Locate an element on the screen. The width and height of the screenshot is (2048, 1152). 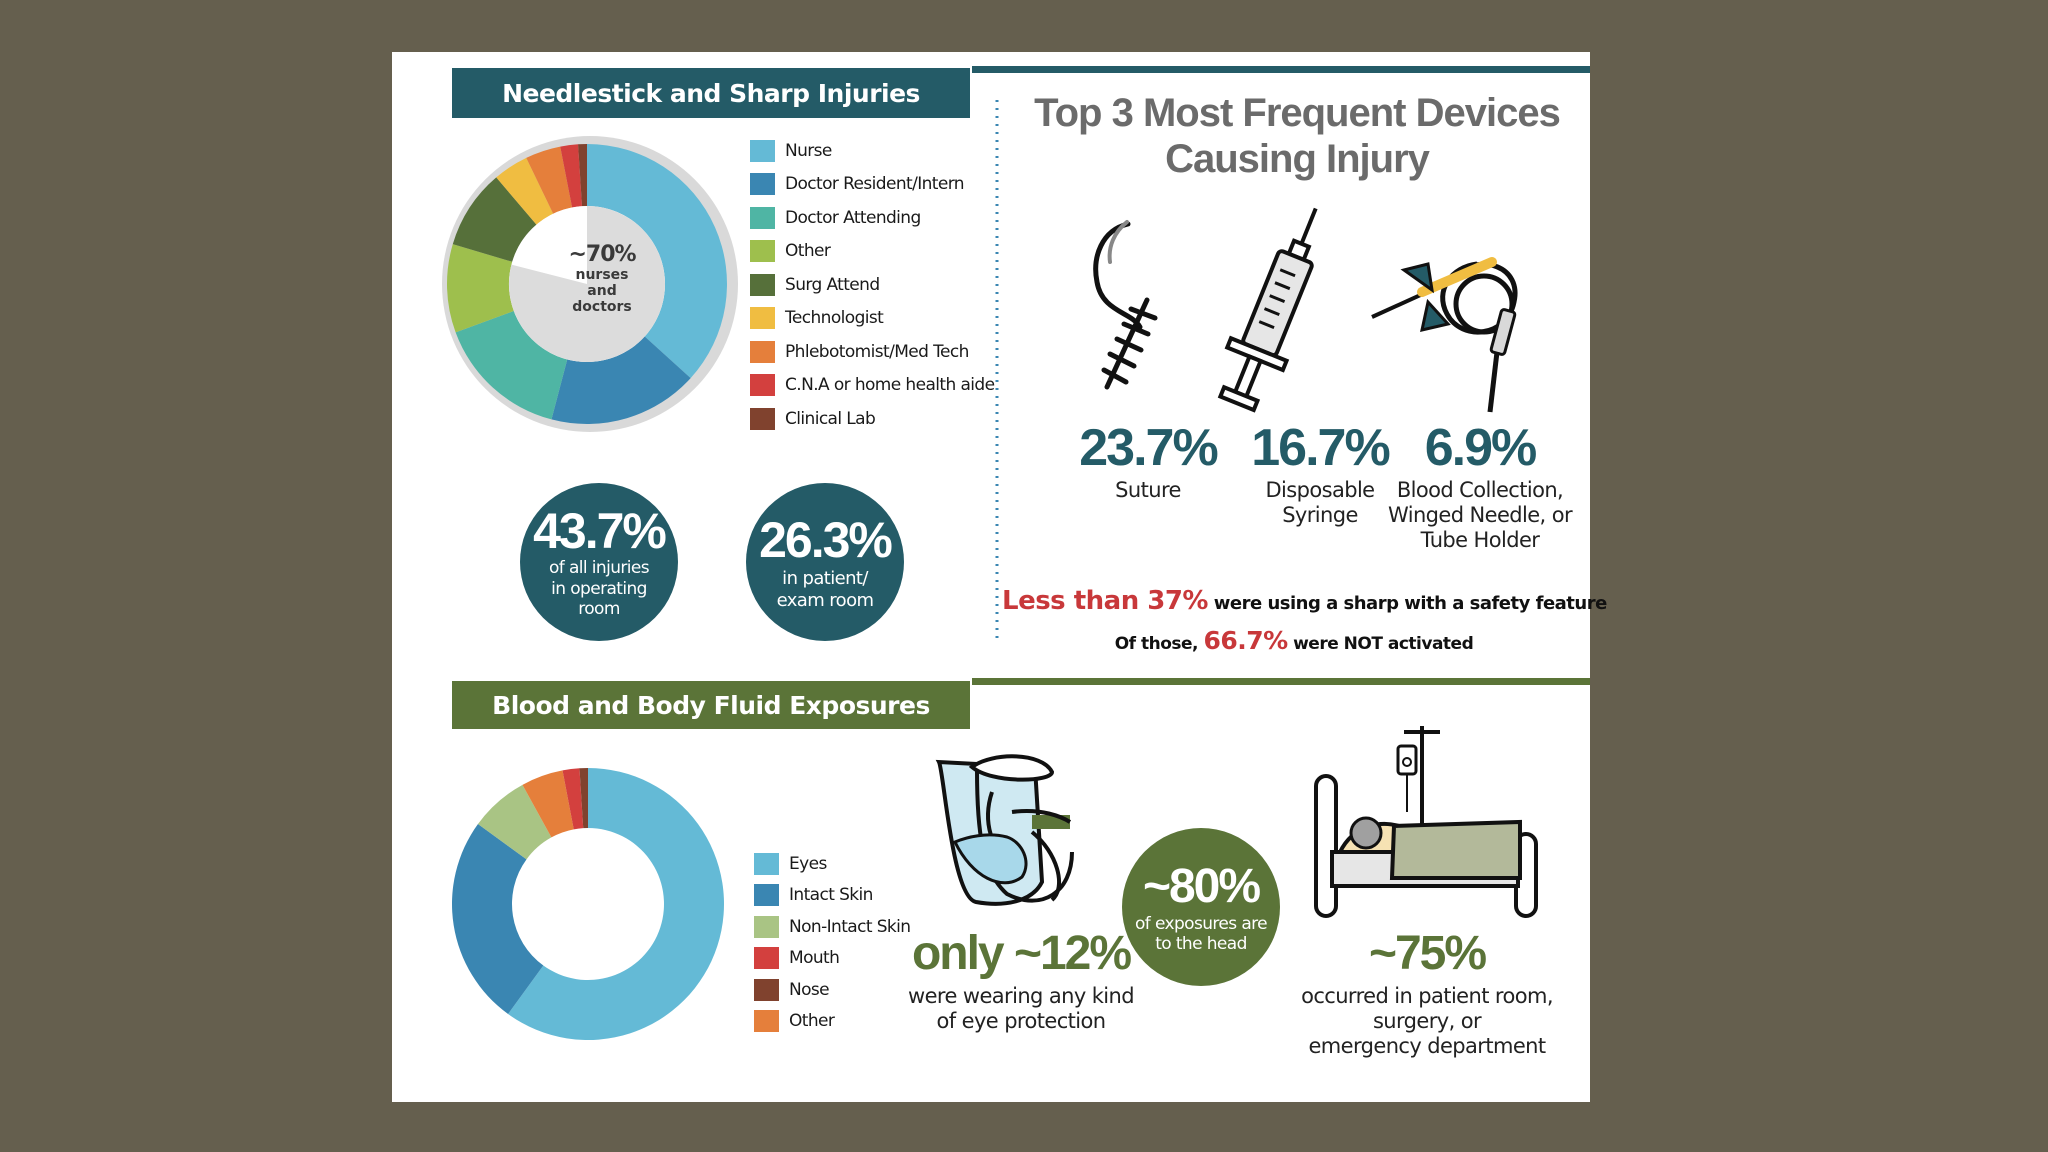
donut1-center-label: ~70% nurses and doctors is located at coordinates (602, 278).